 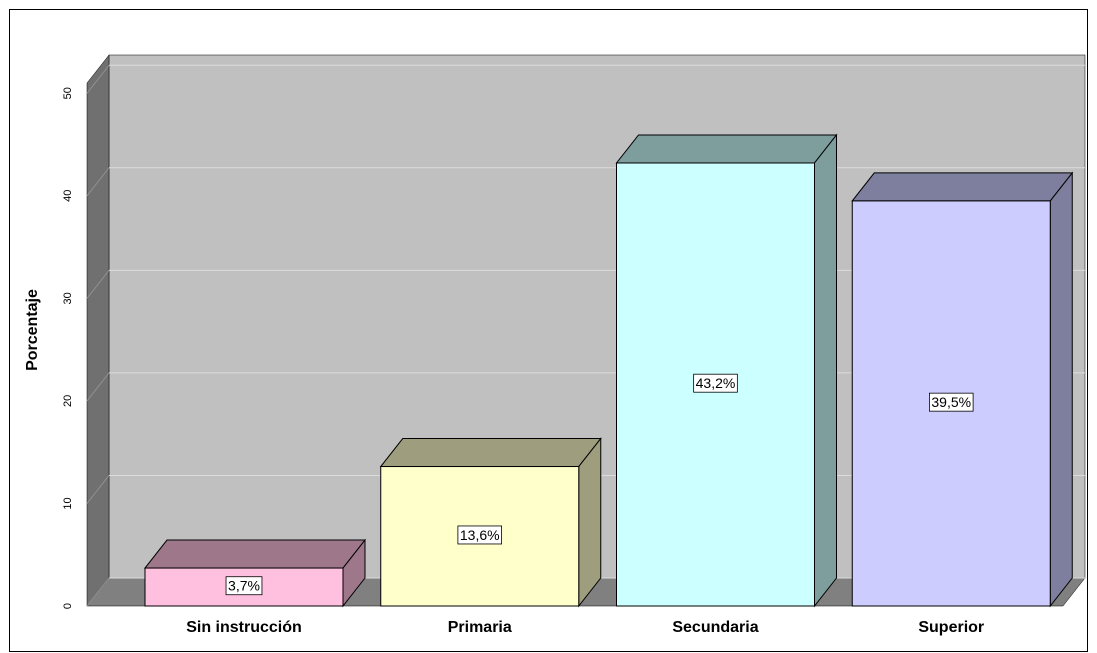 What do you see at coordinates (68, 93) in the screenshot?
I see `y-tick-label: 50` at bounding box center [68, 93].